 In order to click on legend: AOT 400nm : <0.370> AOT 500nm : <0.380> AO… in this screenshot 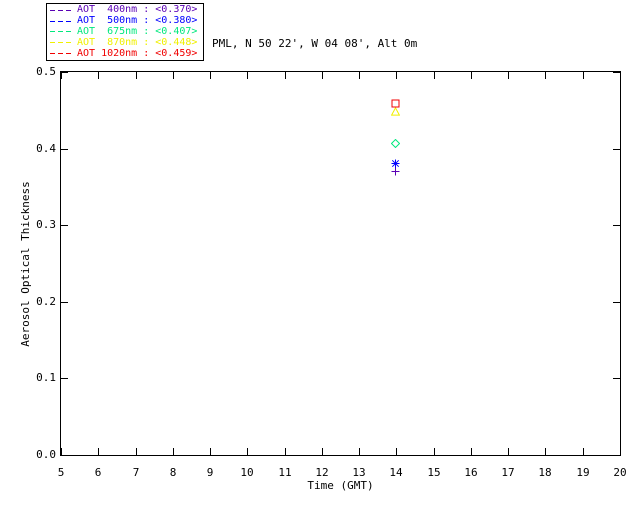, I will do `click(125, 32)`.